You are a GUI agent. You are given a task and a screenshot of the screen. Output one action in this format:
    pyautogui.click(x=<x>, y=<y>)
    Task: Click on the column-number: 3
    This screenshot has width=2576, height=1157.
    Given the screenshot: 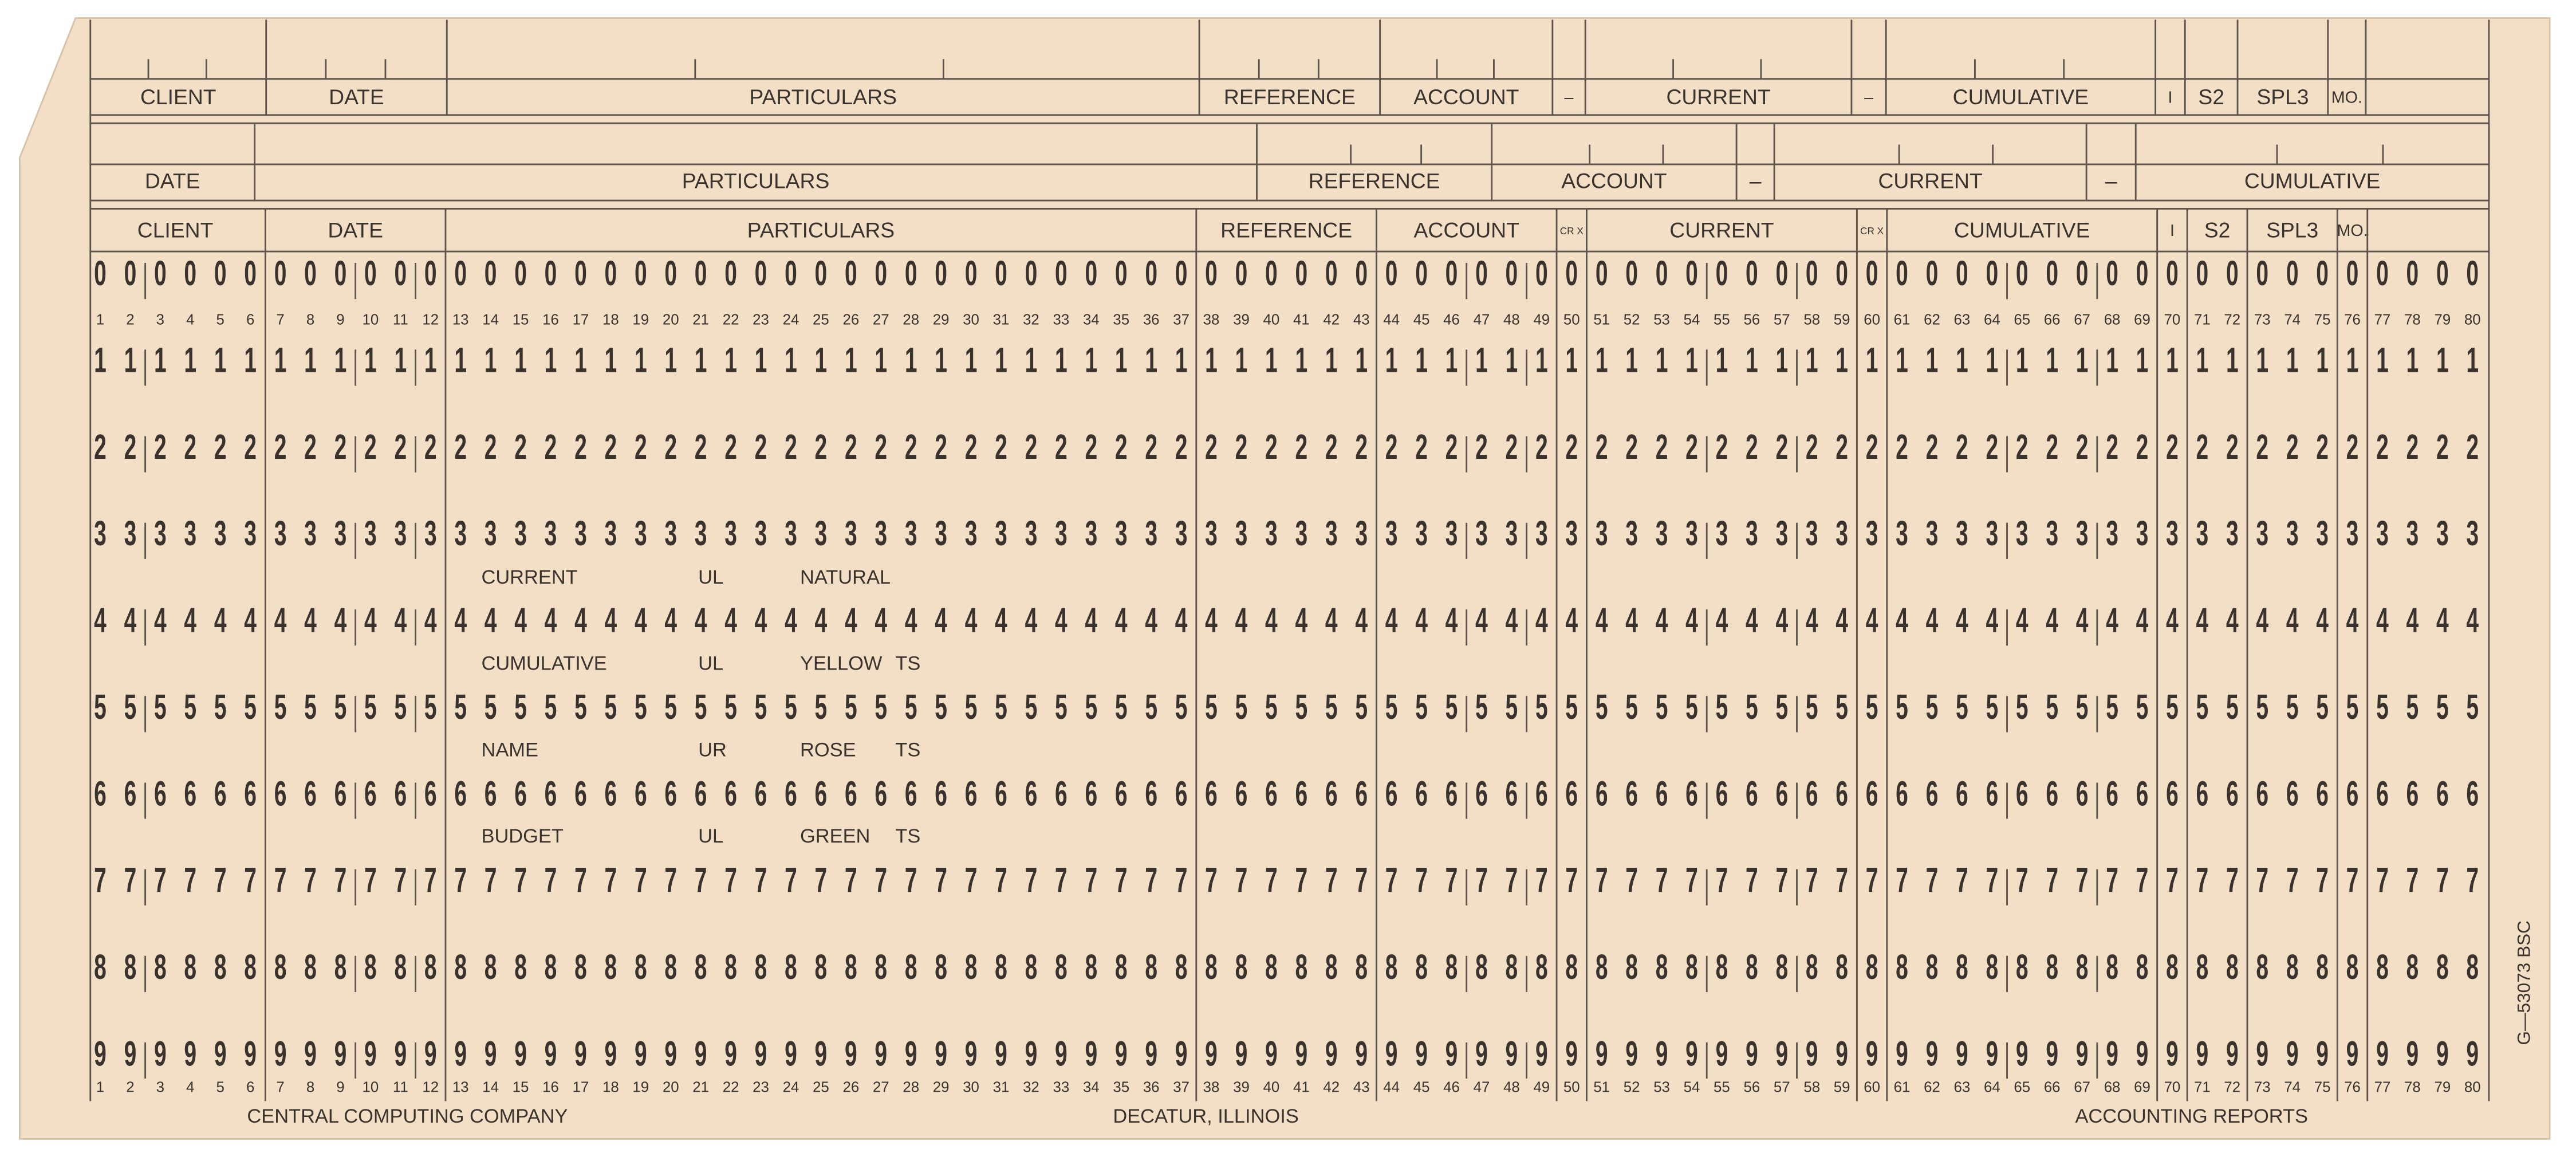 What is the action you would take?
    pyautogui.click(x=160, y=1087)
    